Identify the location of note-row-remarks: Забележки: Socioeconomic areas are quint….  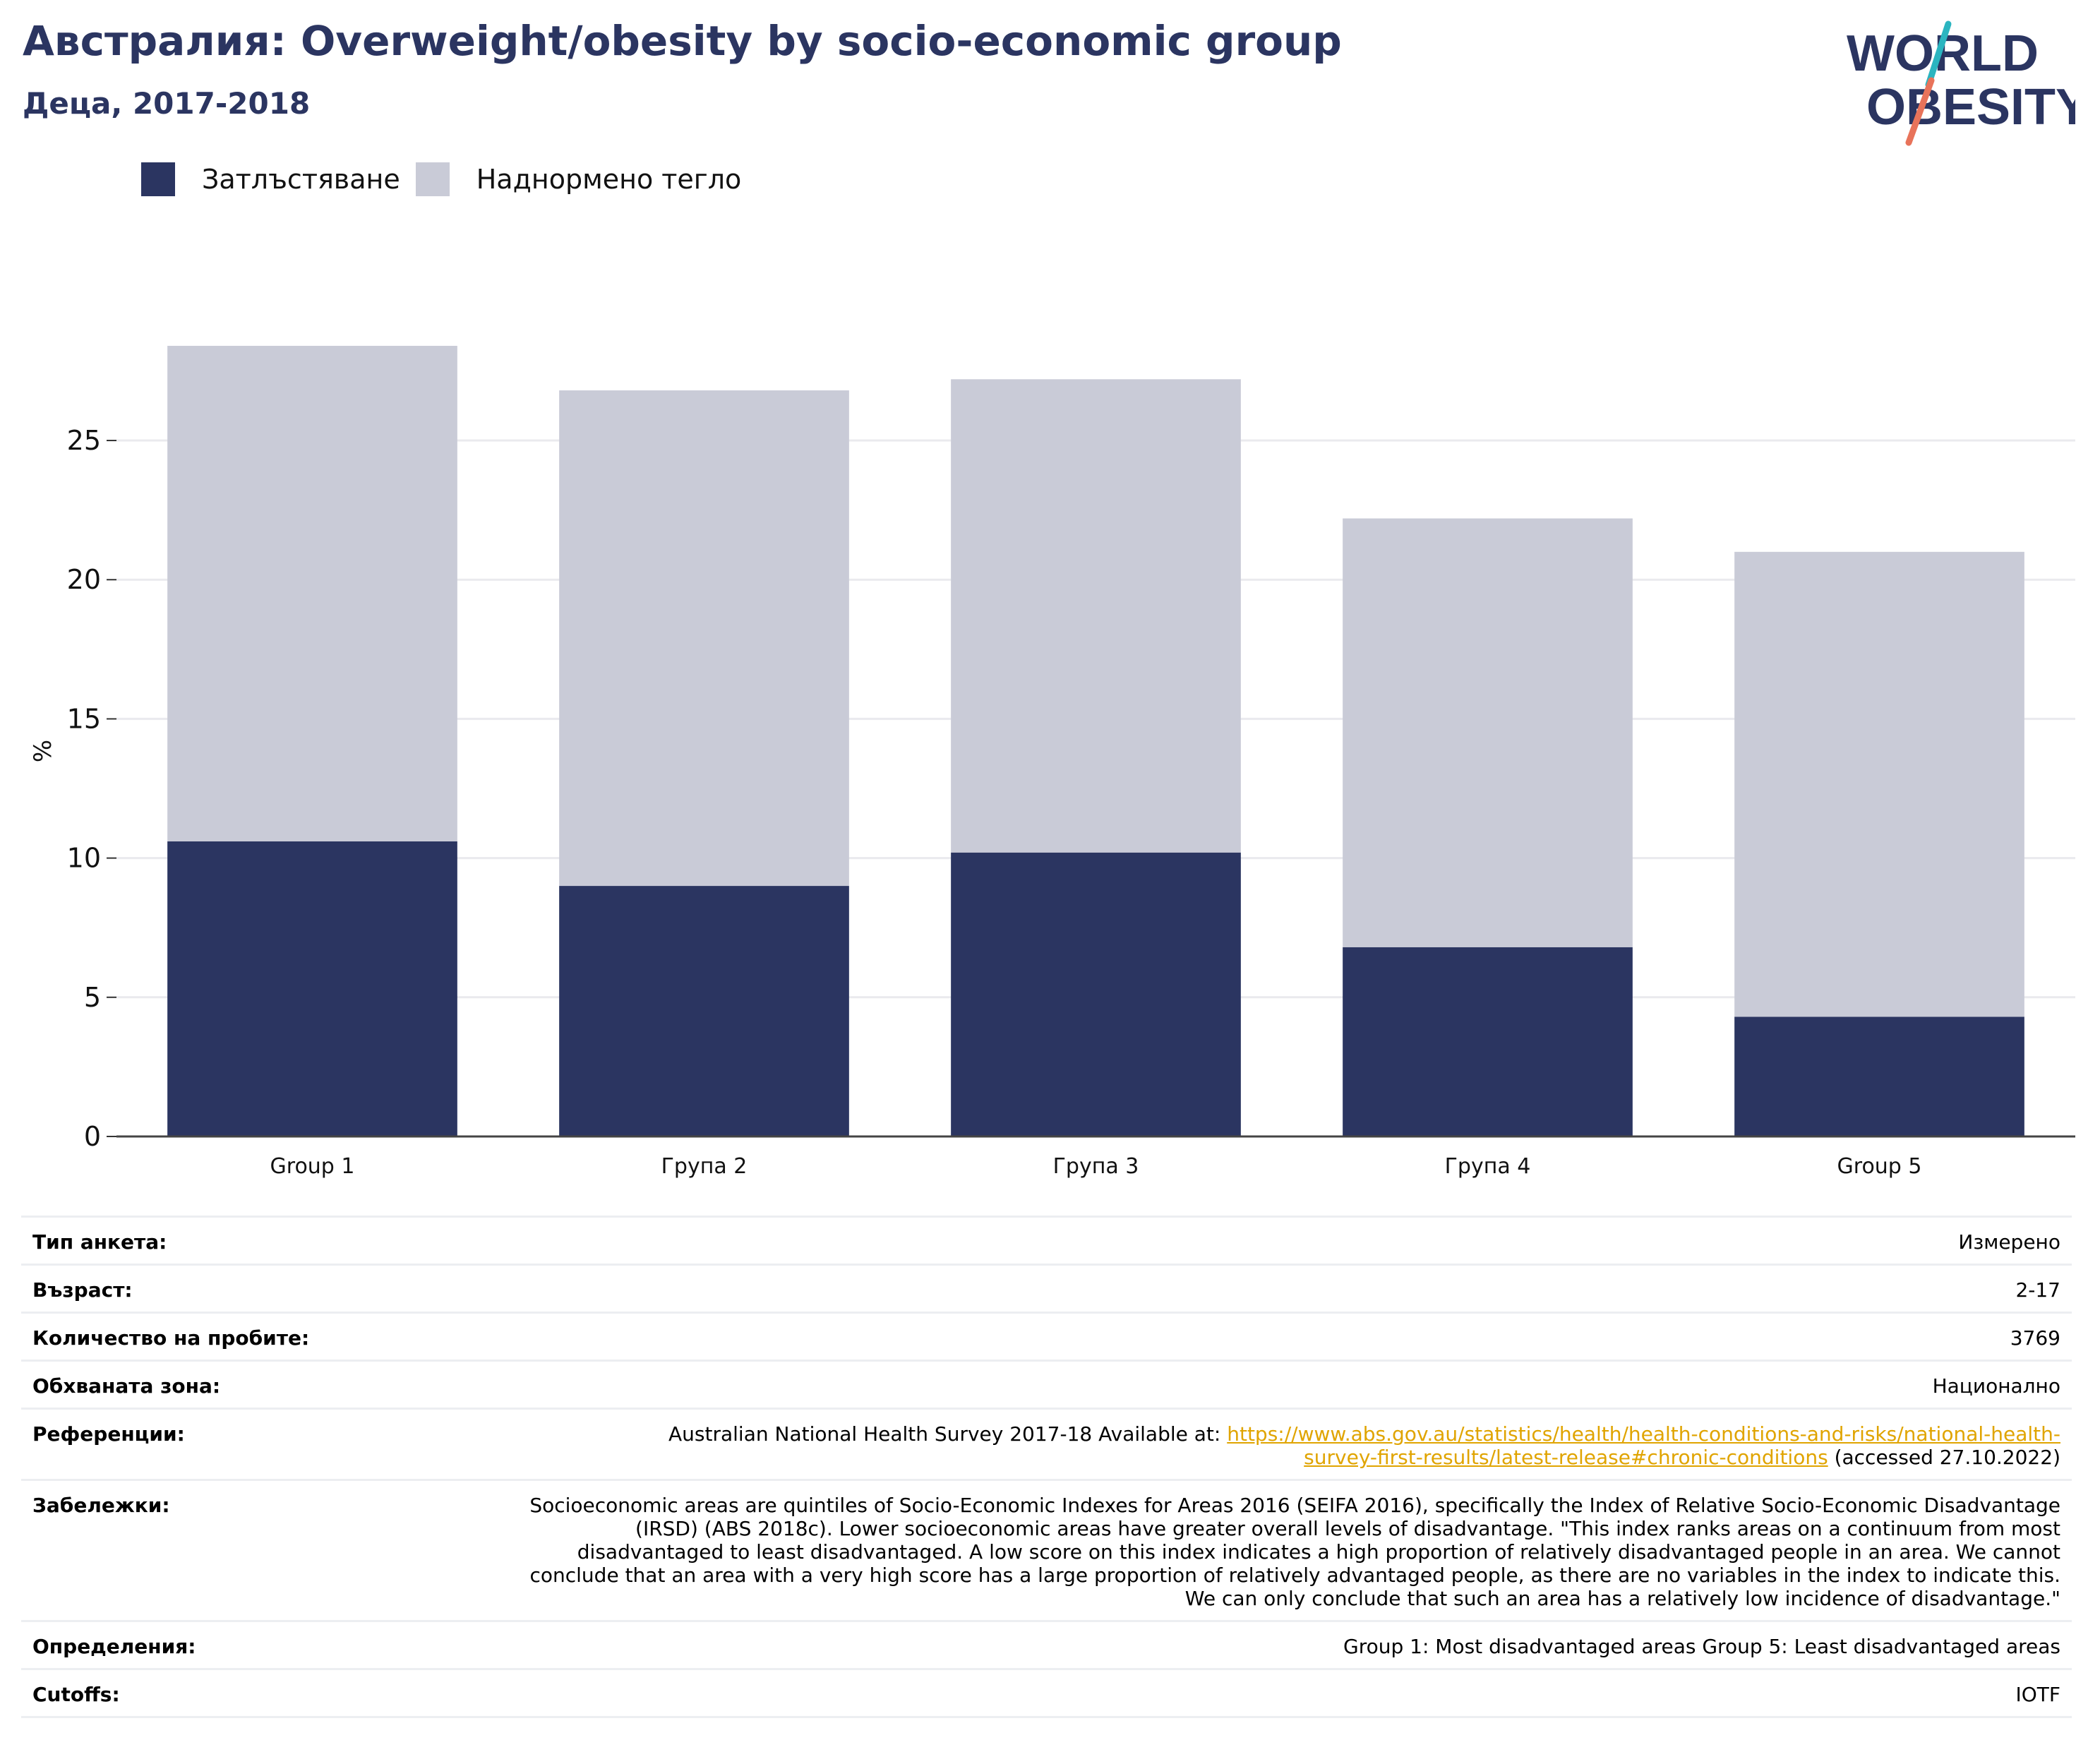
(1047, 1549).